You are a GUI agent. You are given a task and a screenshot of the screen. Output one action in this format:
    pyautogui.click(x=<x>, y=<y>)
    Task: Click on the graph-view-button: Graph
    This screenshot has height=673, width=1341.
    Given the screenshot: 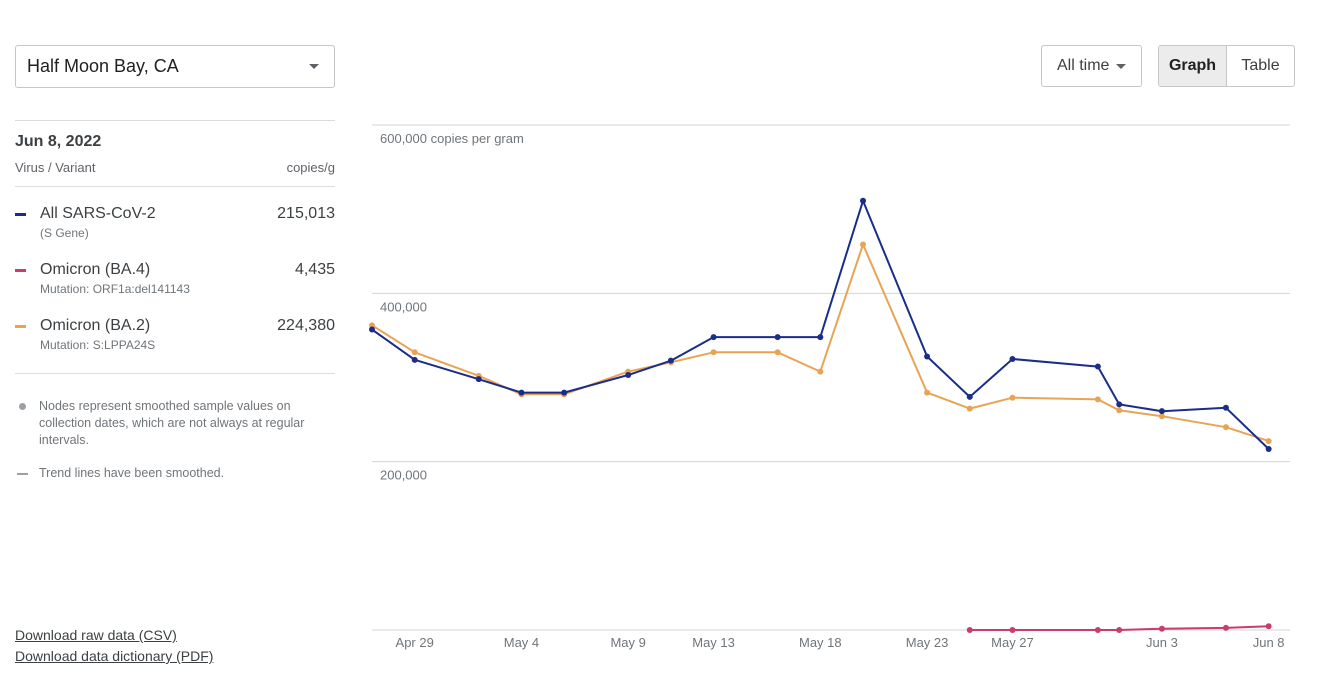 What is the action you would take?
    pyautogui.click(x=1193, y=66)
    